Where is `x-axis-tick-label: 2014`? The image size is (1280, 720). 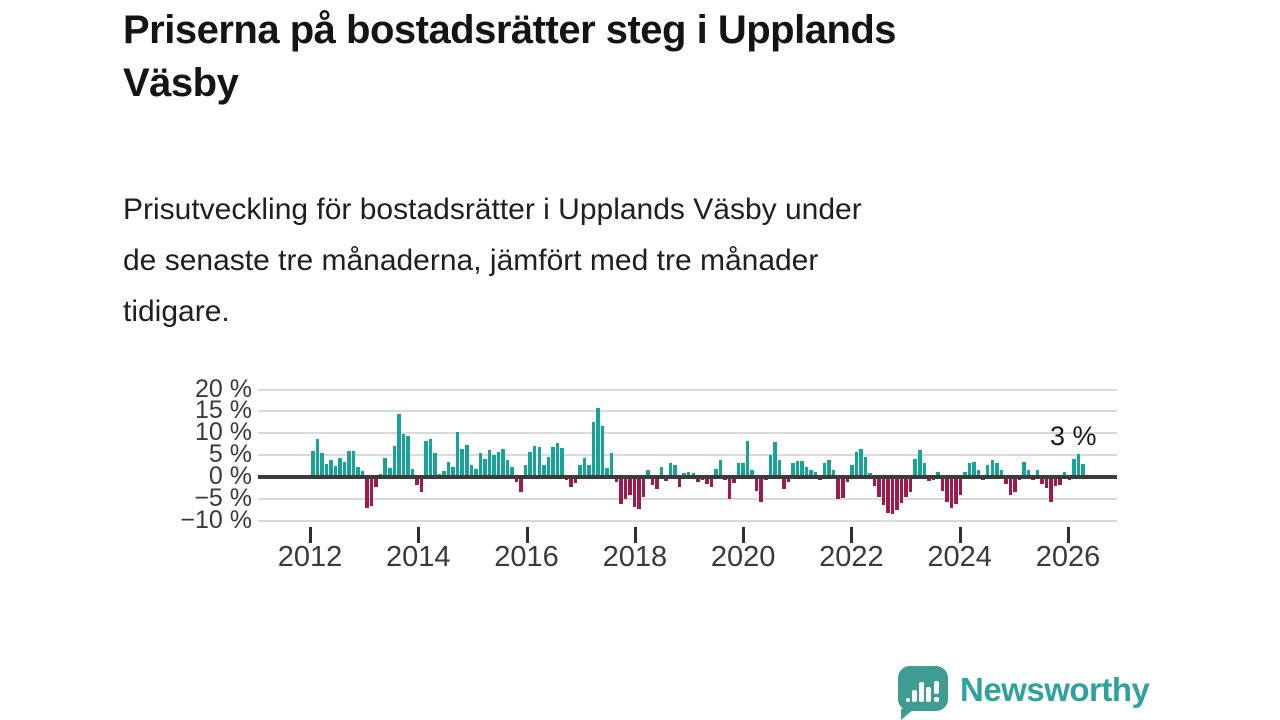
x-axis-tick-label: 2014 is located at coordinates (418, 557).